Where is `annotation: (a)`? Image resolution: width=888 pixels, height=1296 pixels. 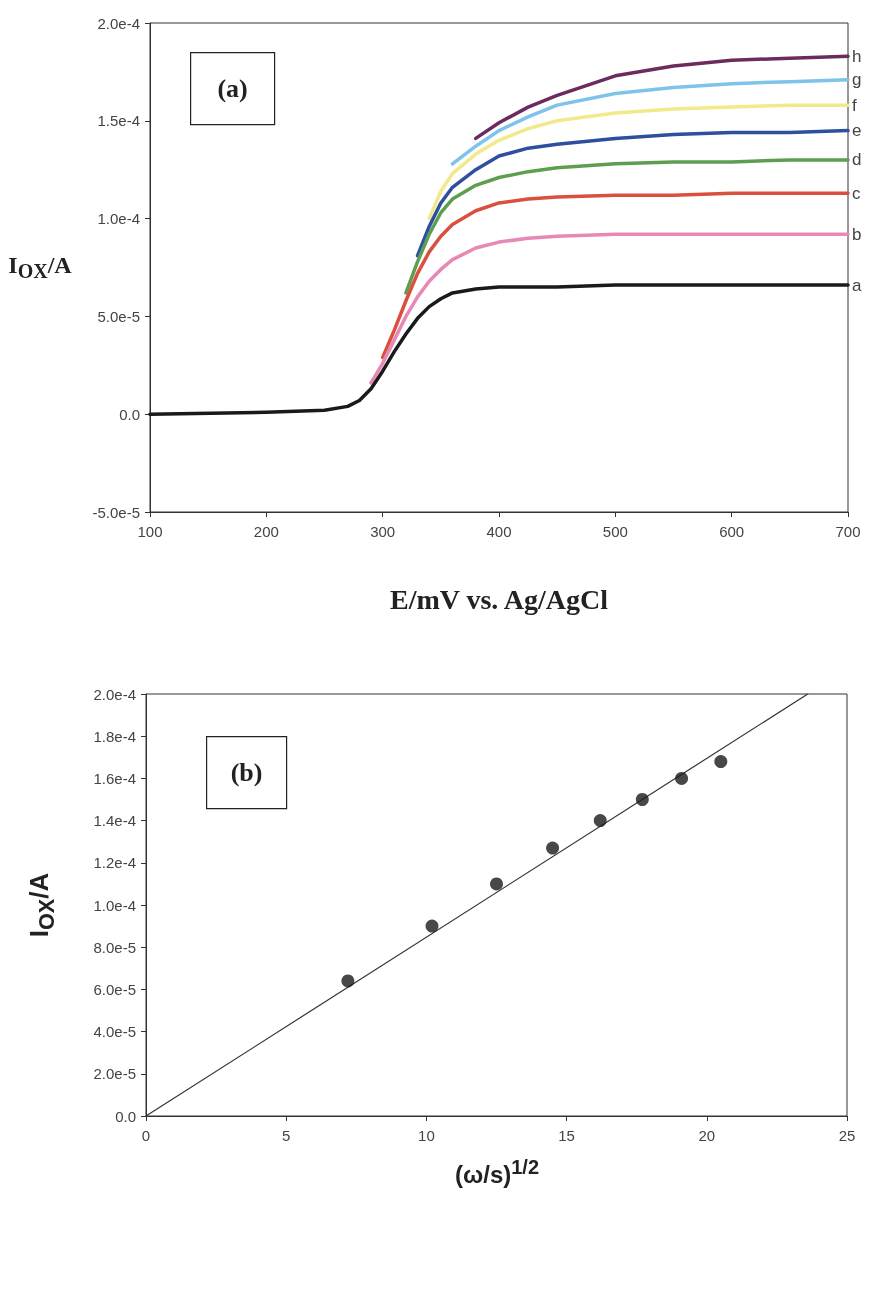
annotation: (a) is located at coordinates (232, 89).